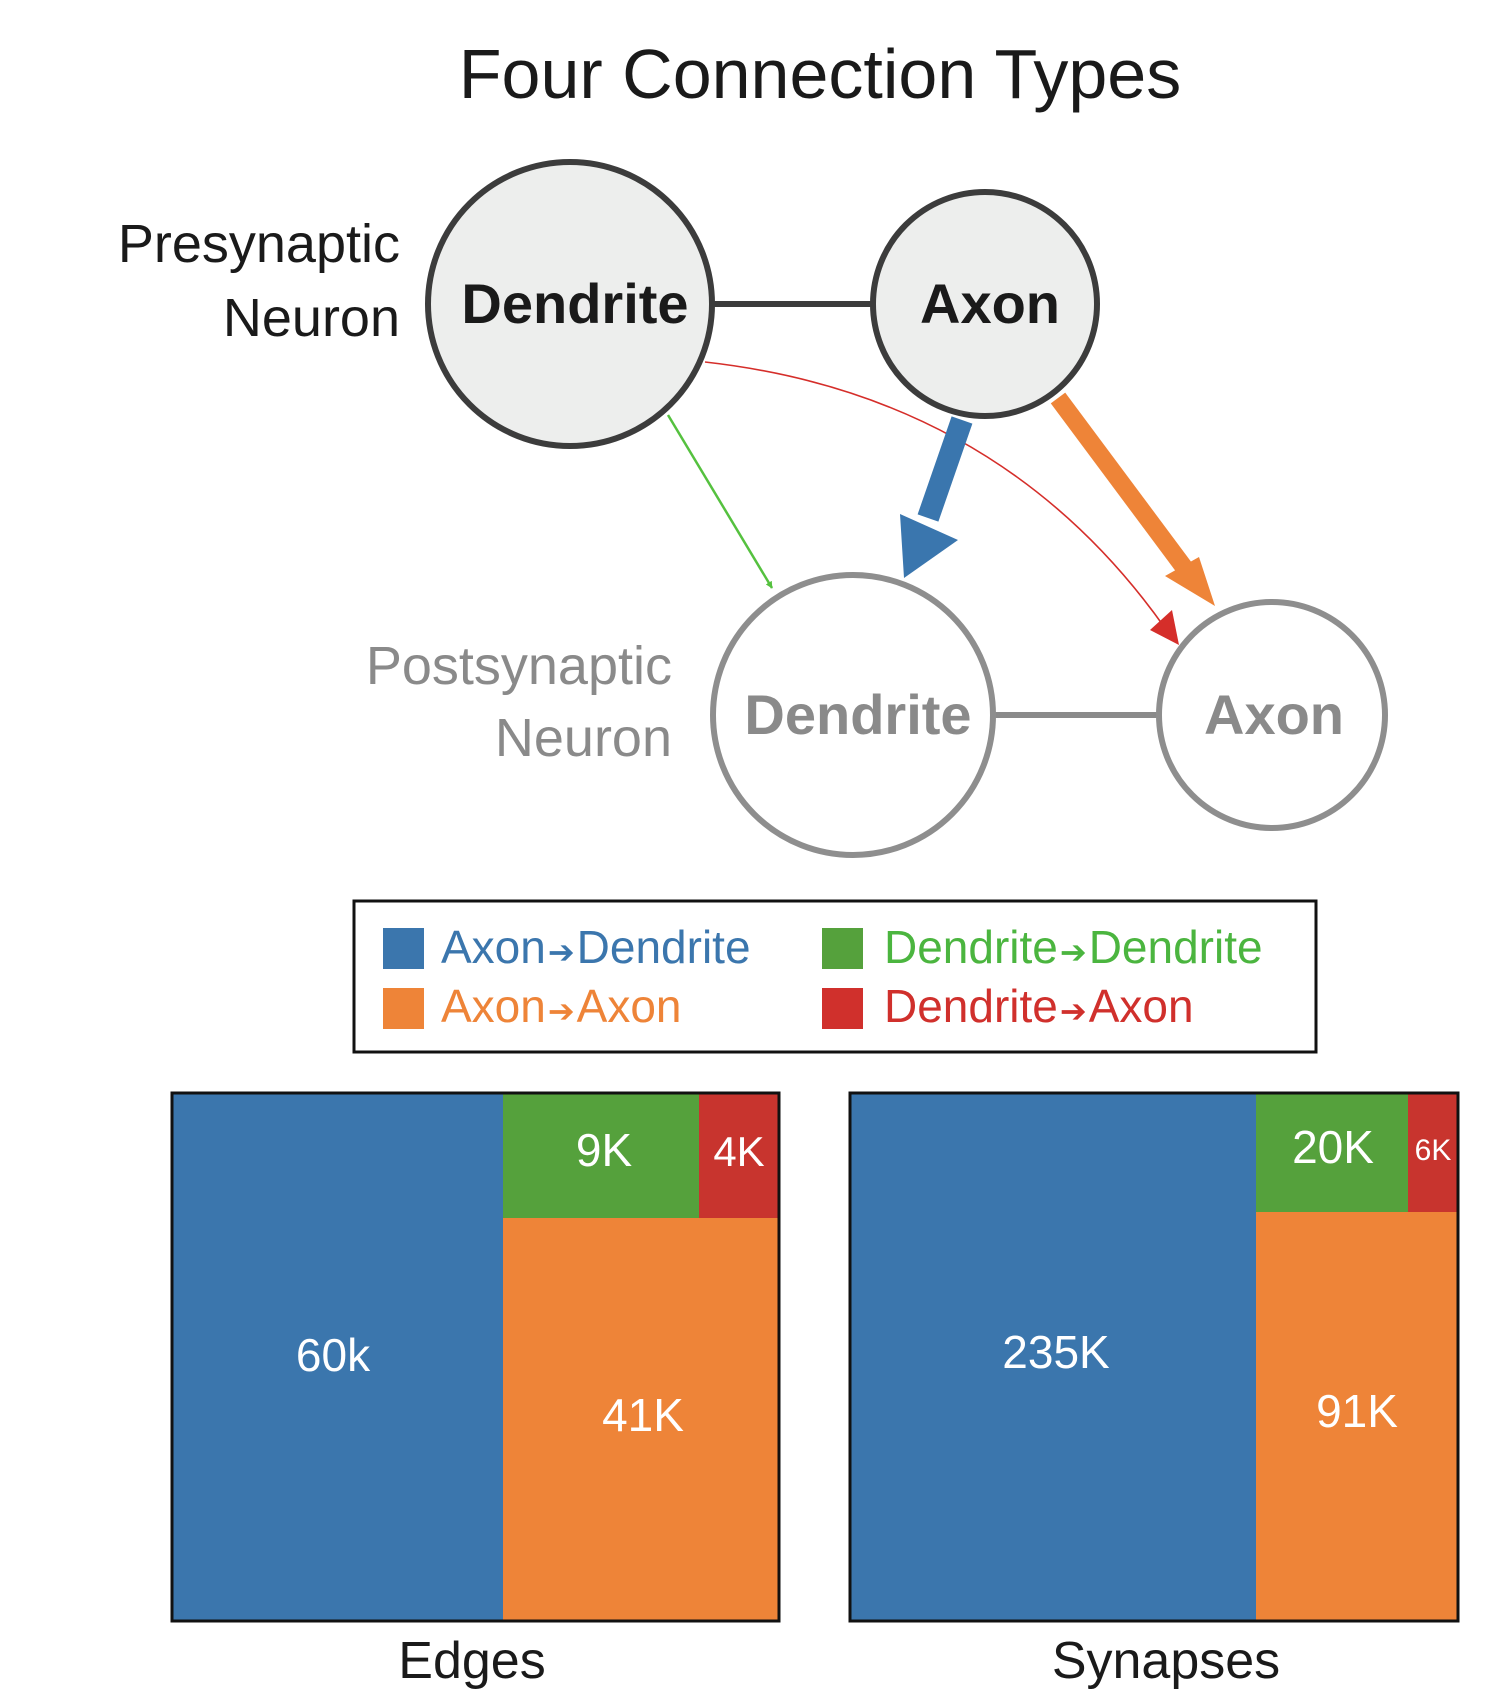  What do you see at coordinates (1073, 1011) in the screenshot?
I see `legend-arrow-dendrite-axon: ➔` at bounding box center [1073, 1011].